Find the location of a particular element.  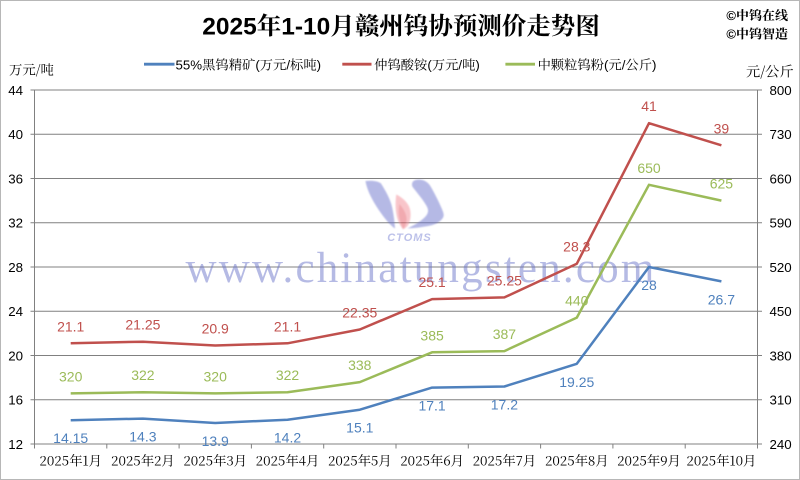

svg-text: 16 is located at coordinates (15, 400).